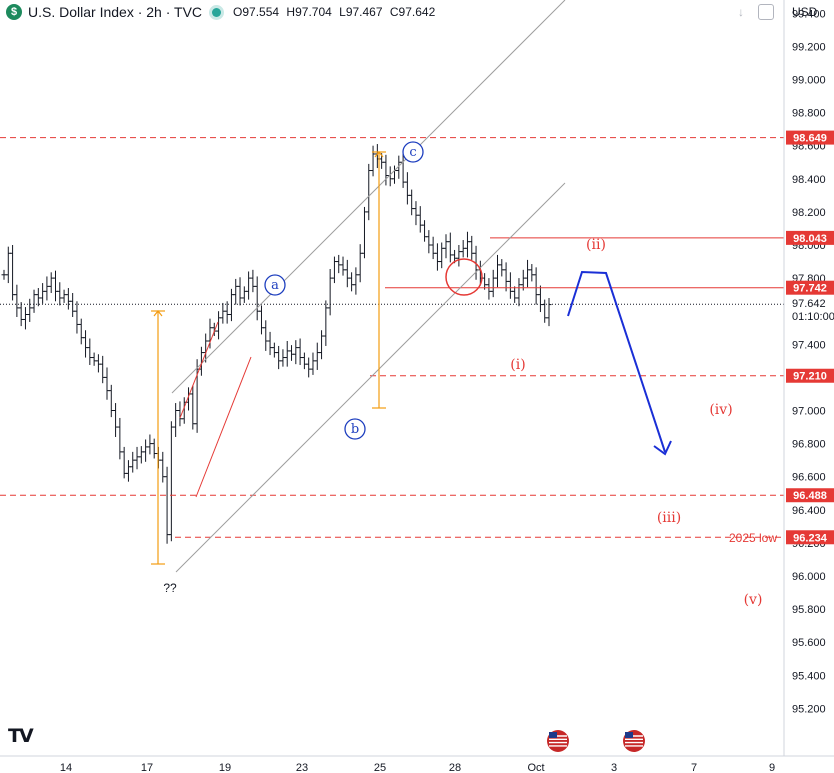  I want to click on price-tick-label: 95.800, so click(809, 610).